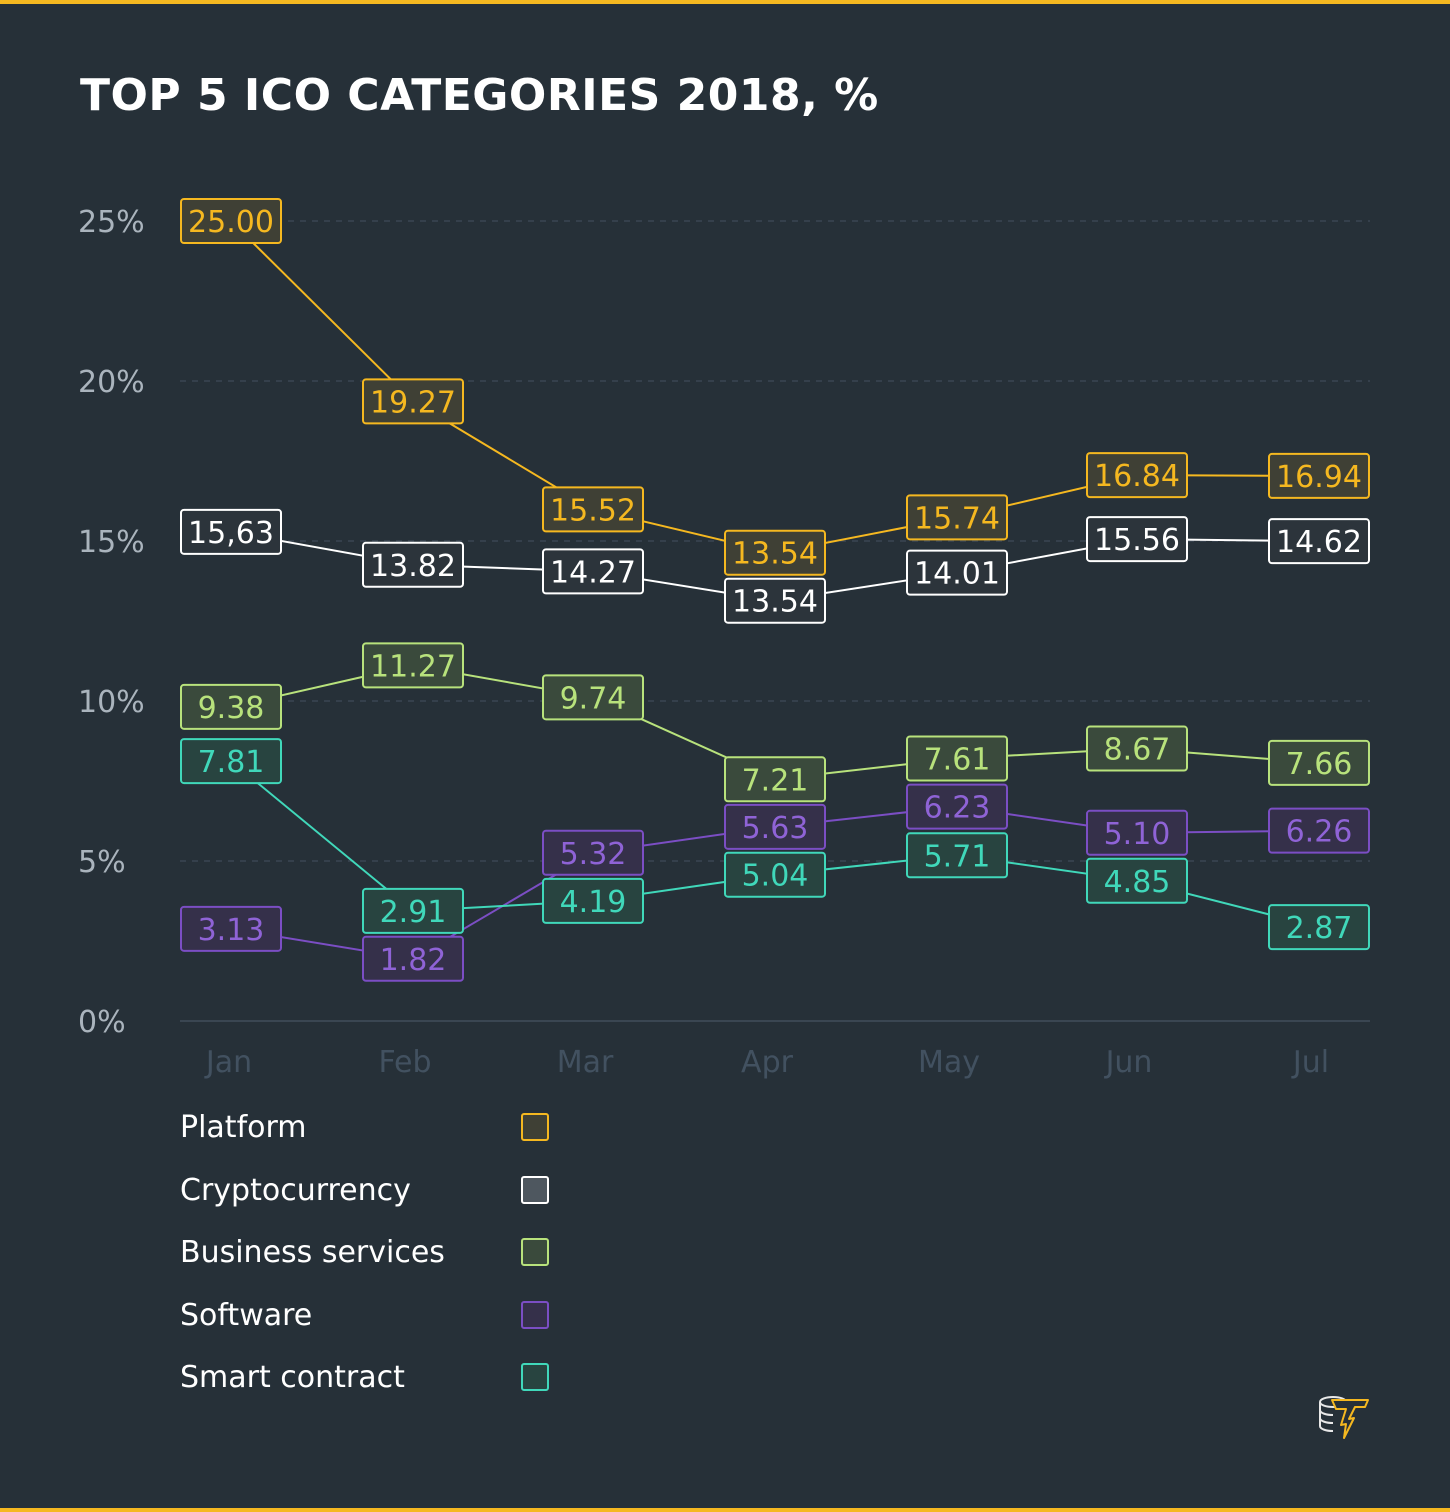 This screenshot has height=1512, width=1450. I want to click on x-tick-label: Feb, so click(404, 1062).